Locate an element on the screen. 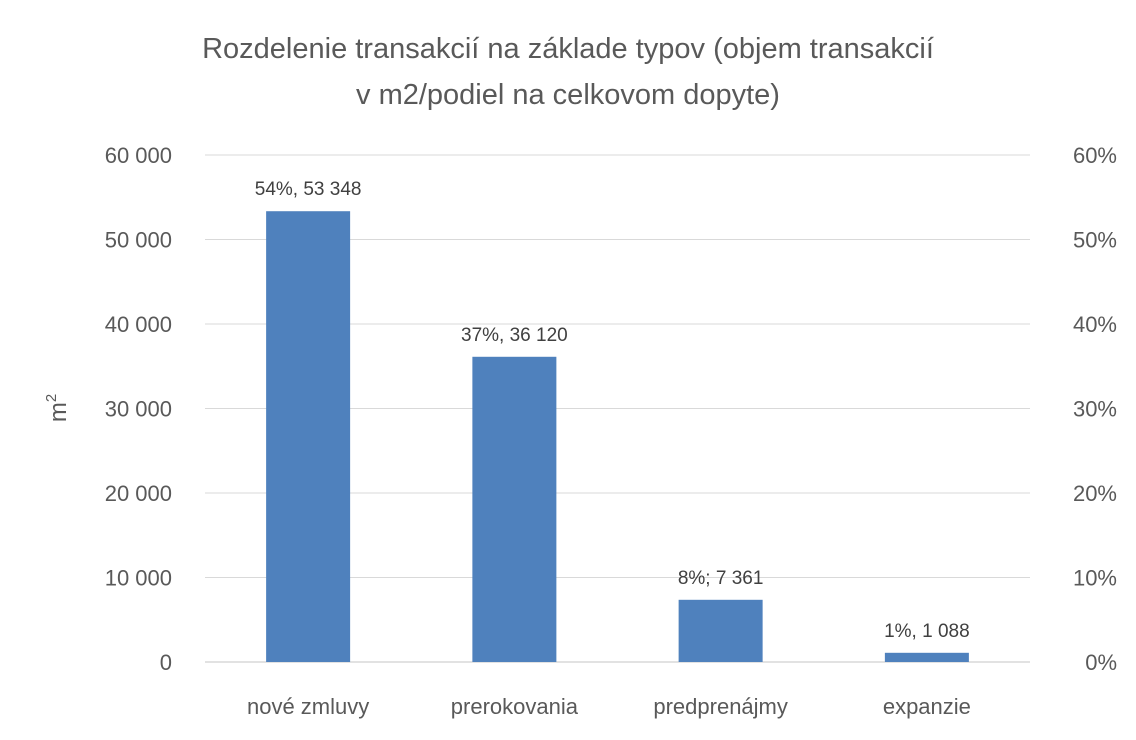  y-tick-label: 40 000 is located at coordinates (138, 324).